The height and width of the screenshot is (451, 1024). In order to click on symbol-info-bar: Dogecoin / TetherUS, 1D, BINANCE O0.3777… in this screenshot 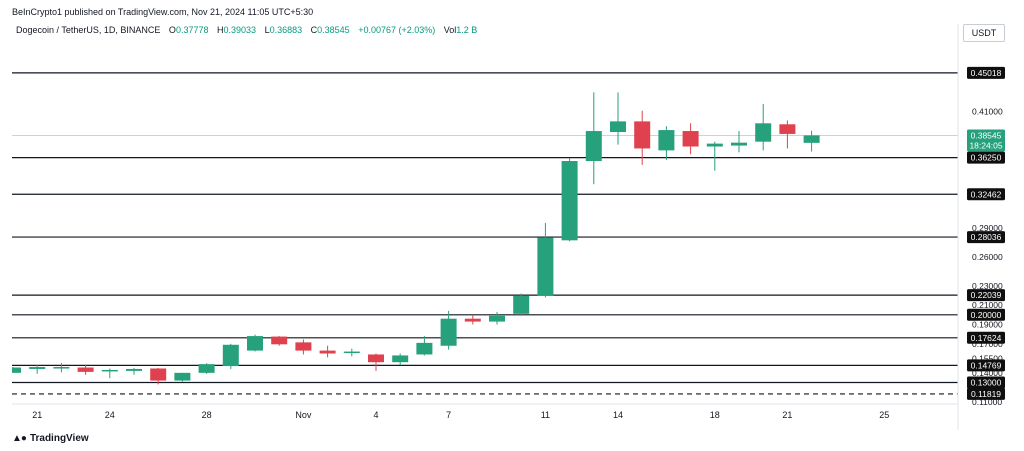, I will do `click(246, 30)`.